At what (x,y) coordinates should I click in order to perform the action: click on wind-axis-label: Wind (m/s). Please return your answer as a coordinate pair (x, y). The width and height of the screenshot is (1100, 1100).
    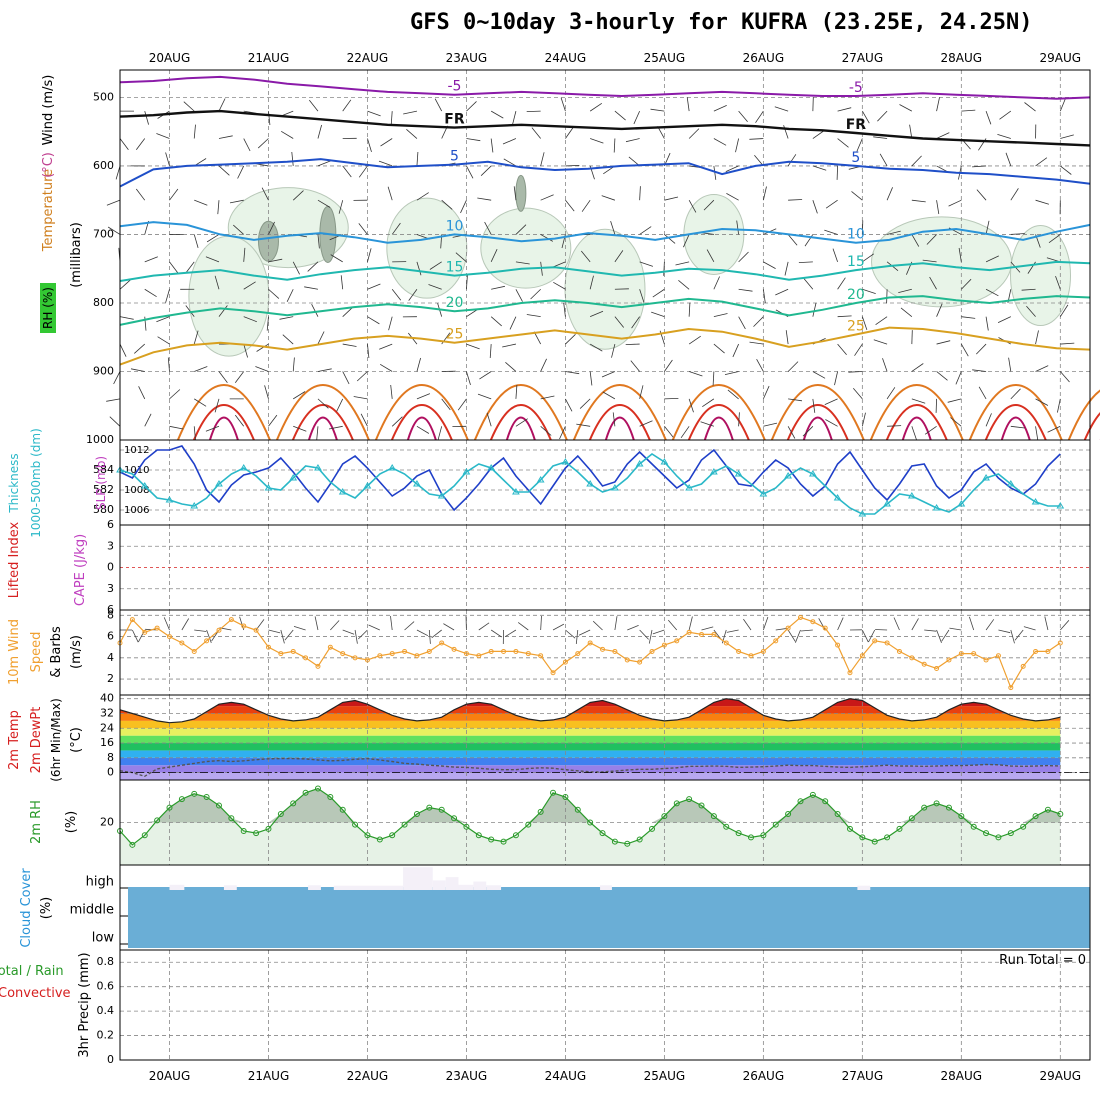
    Looking at the image, I should click on (48, 110).